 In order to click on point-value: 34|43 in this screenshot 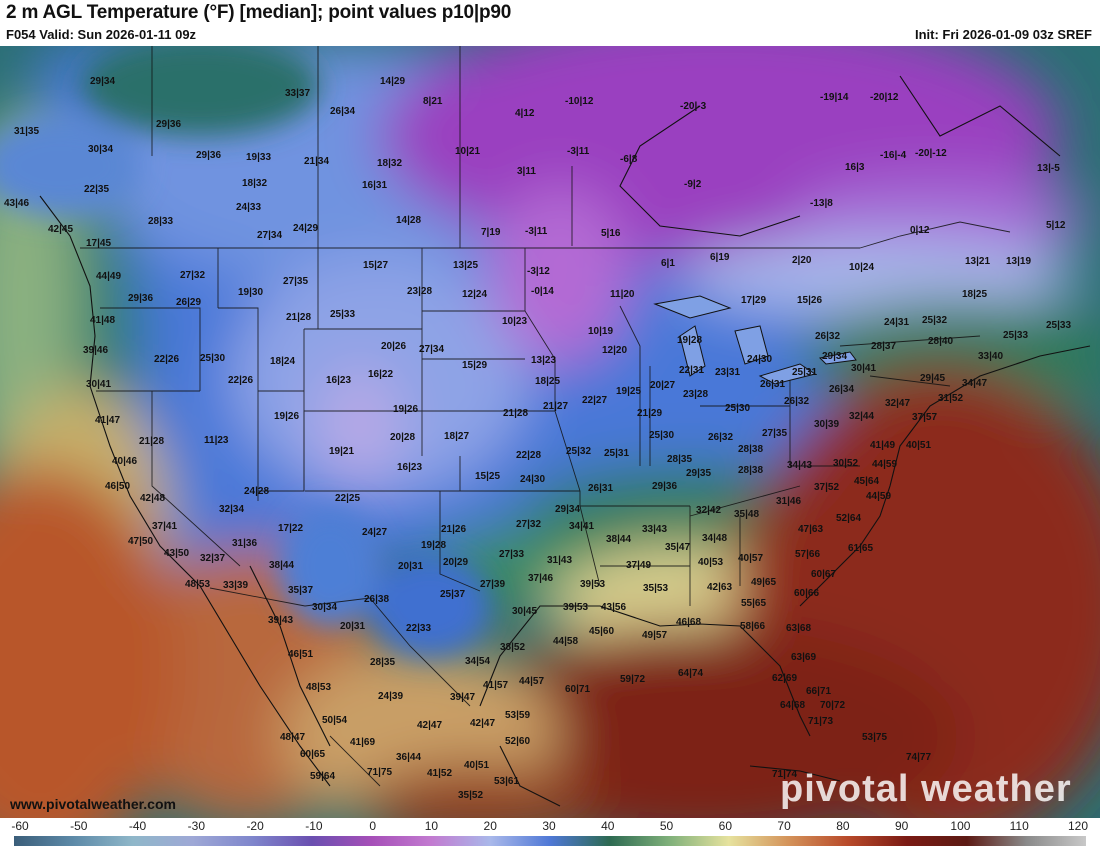, I will do `click(800, 465)`.